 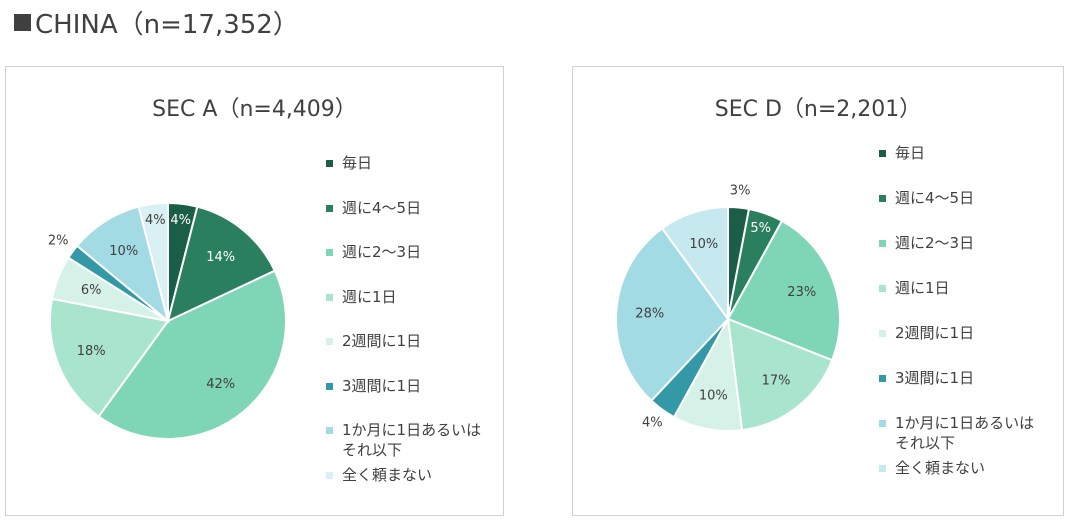 What do you see at coordinates (22, 22) in the screenshot?
I see `header-marker` at bounding box center [22, 22].